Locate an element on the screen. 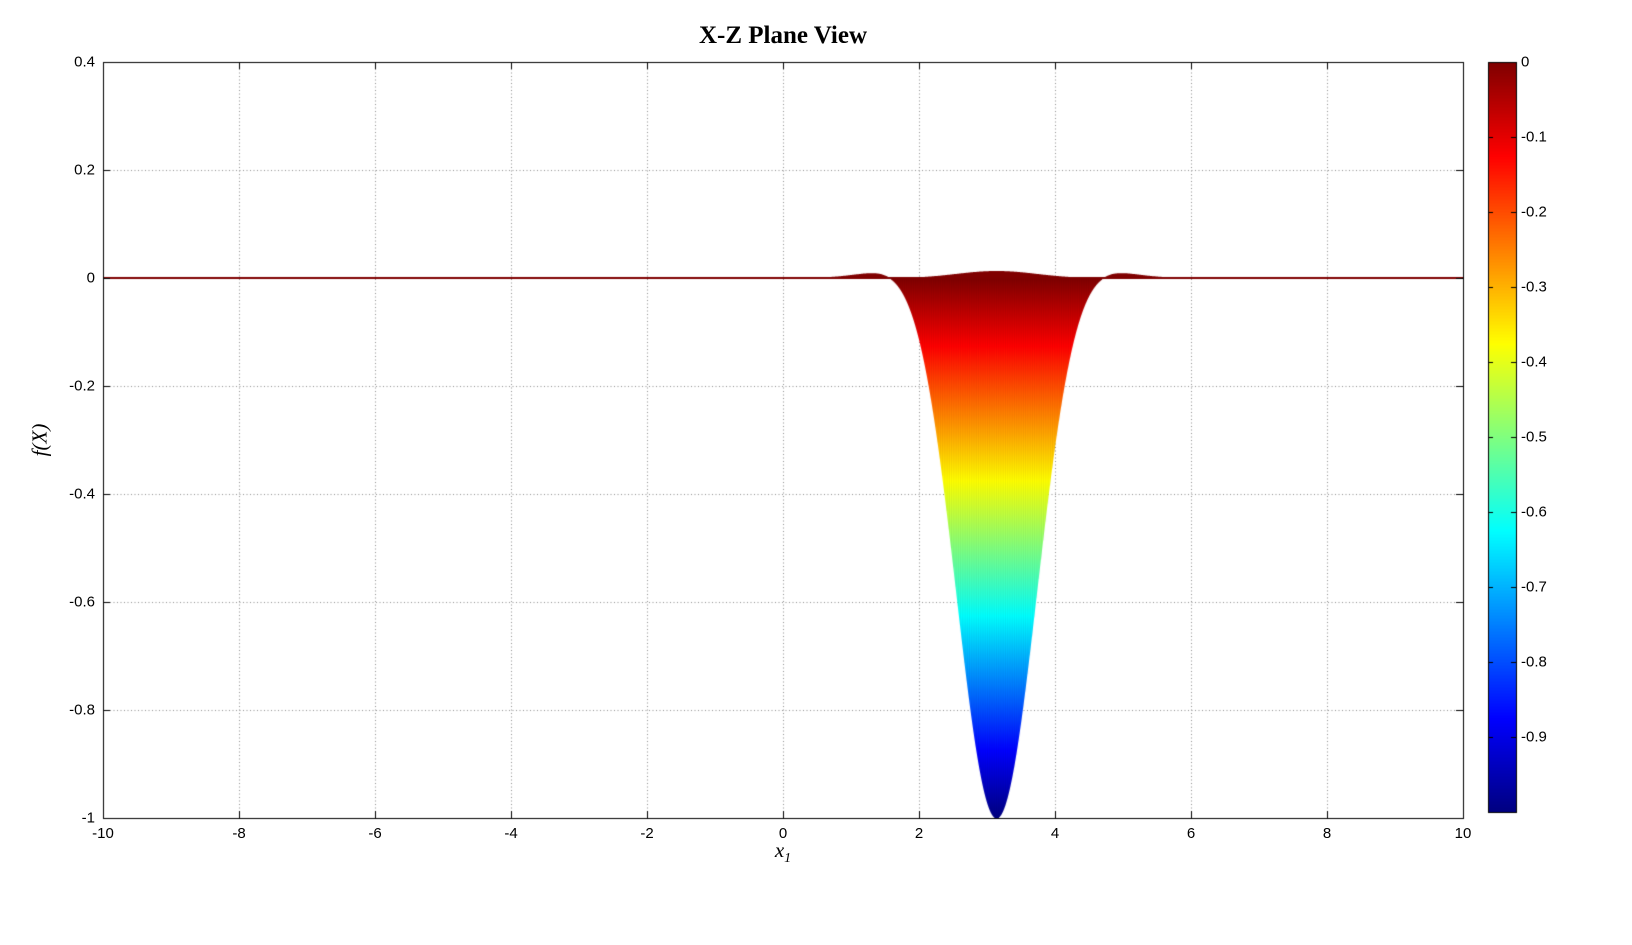  y-tick-label: 0 is located at coordinates (90, 278).